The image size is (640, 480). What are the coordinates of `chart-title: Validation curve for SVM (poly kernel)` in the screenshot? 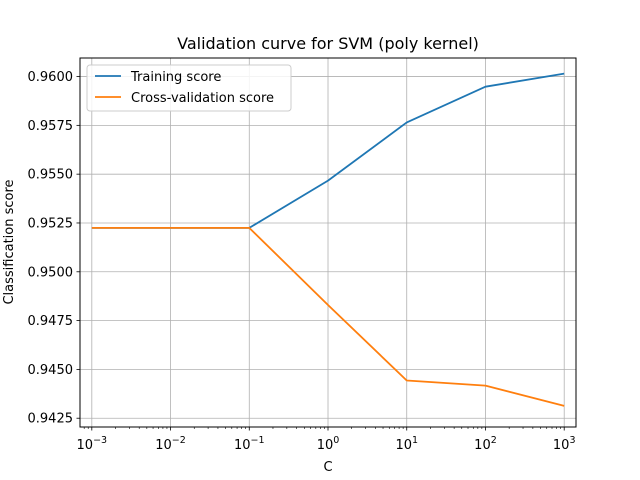 It's located at (328, 43).